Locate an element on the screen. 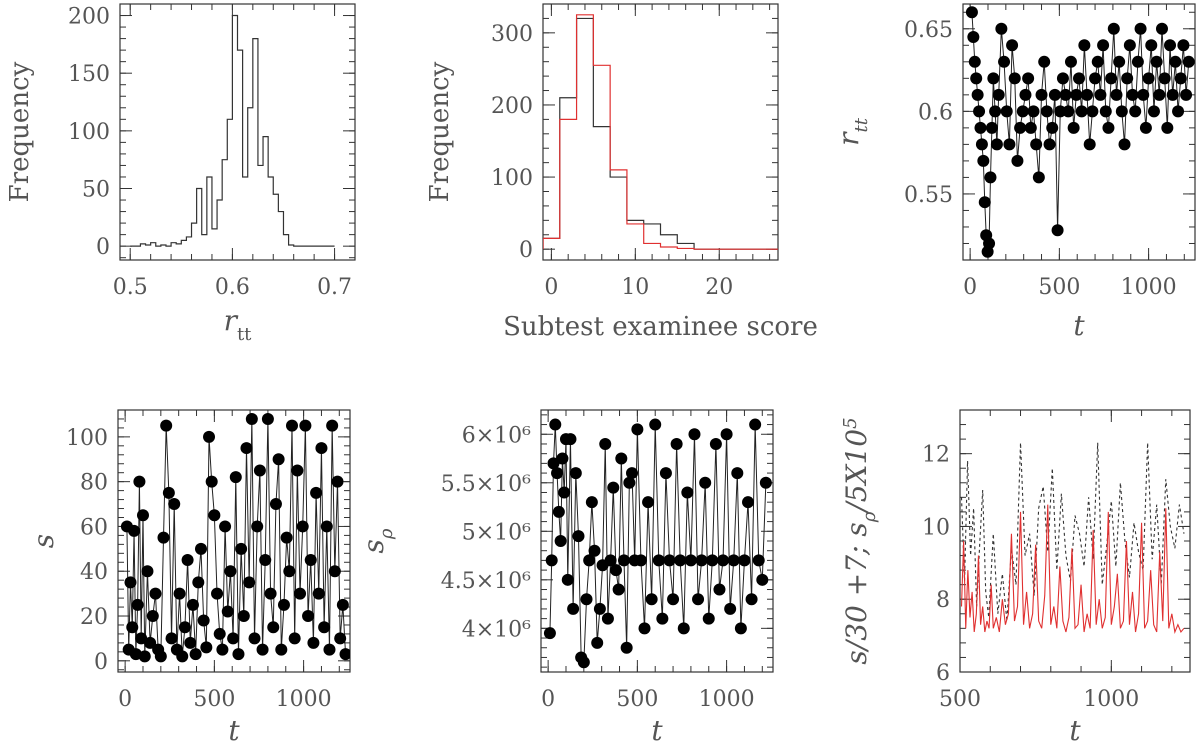  x-tick-label: 500 is located at coordinates (960, 699).